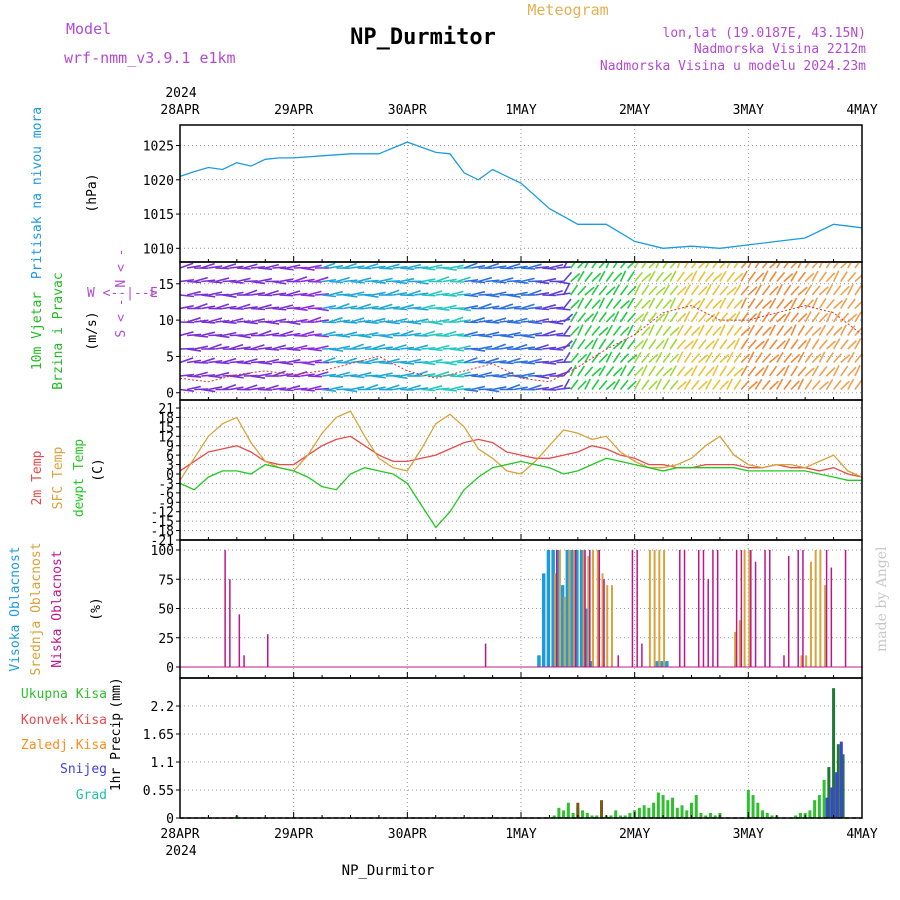 The width and height of the screenshot is (900, 900). I want to click on snow-bar, so click(827, 807).